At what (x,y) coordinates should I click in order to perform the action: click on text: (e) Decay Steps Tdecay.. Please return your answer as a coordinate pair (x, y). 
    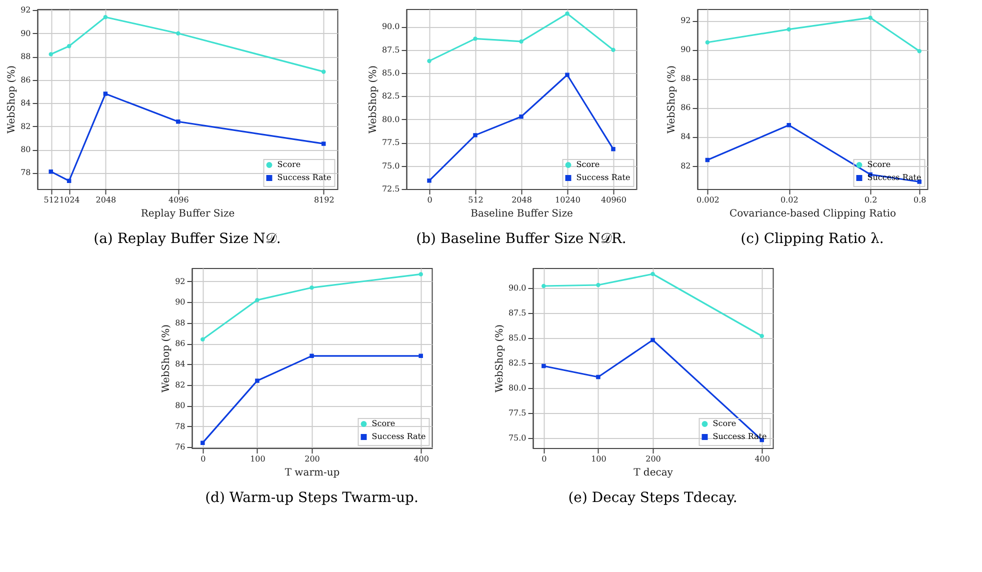
    Looking at the image, I should click on (653, 498).